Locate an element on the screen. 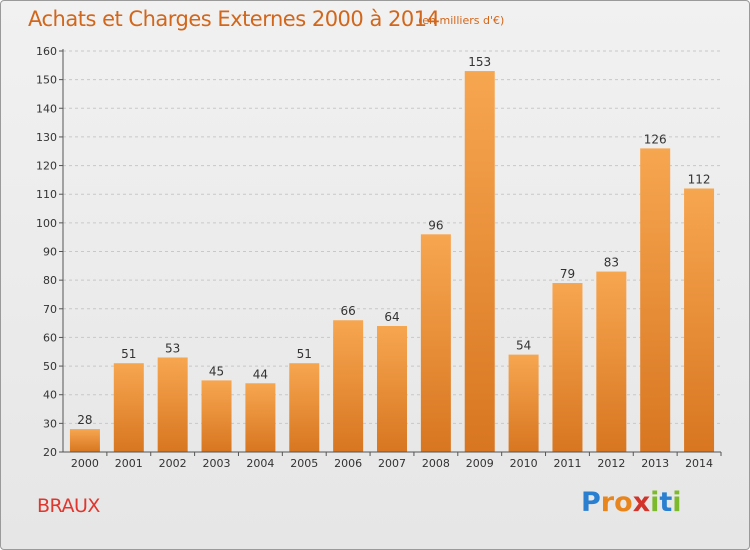 This screenshot has width=750, height=550. bar-value-label: 66 is located at coordinates (347, 311).